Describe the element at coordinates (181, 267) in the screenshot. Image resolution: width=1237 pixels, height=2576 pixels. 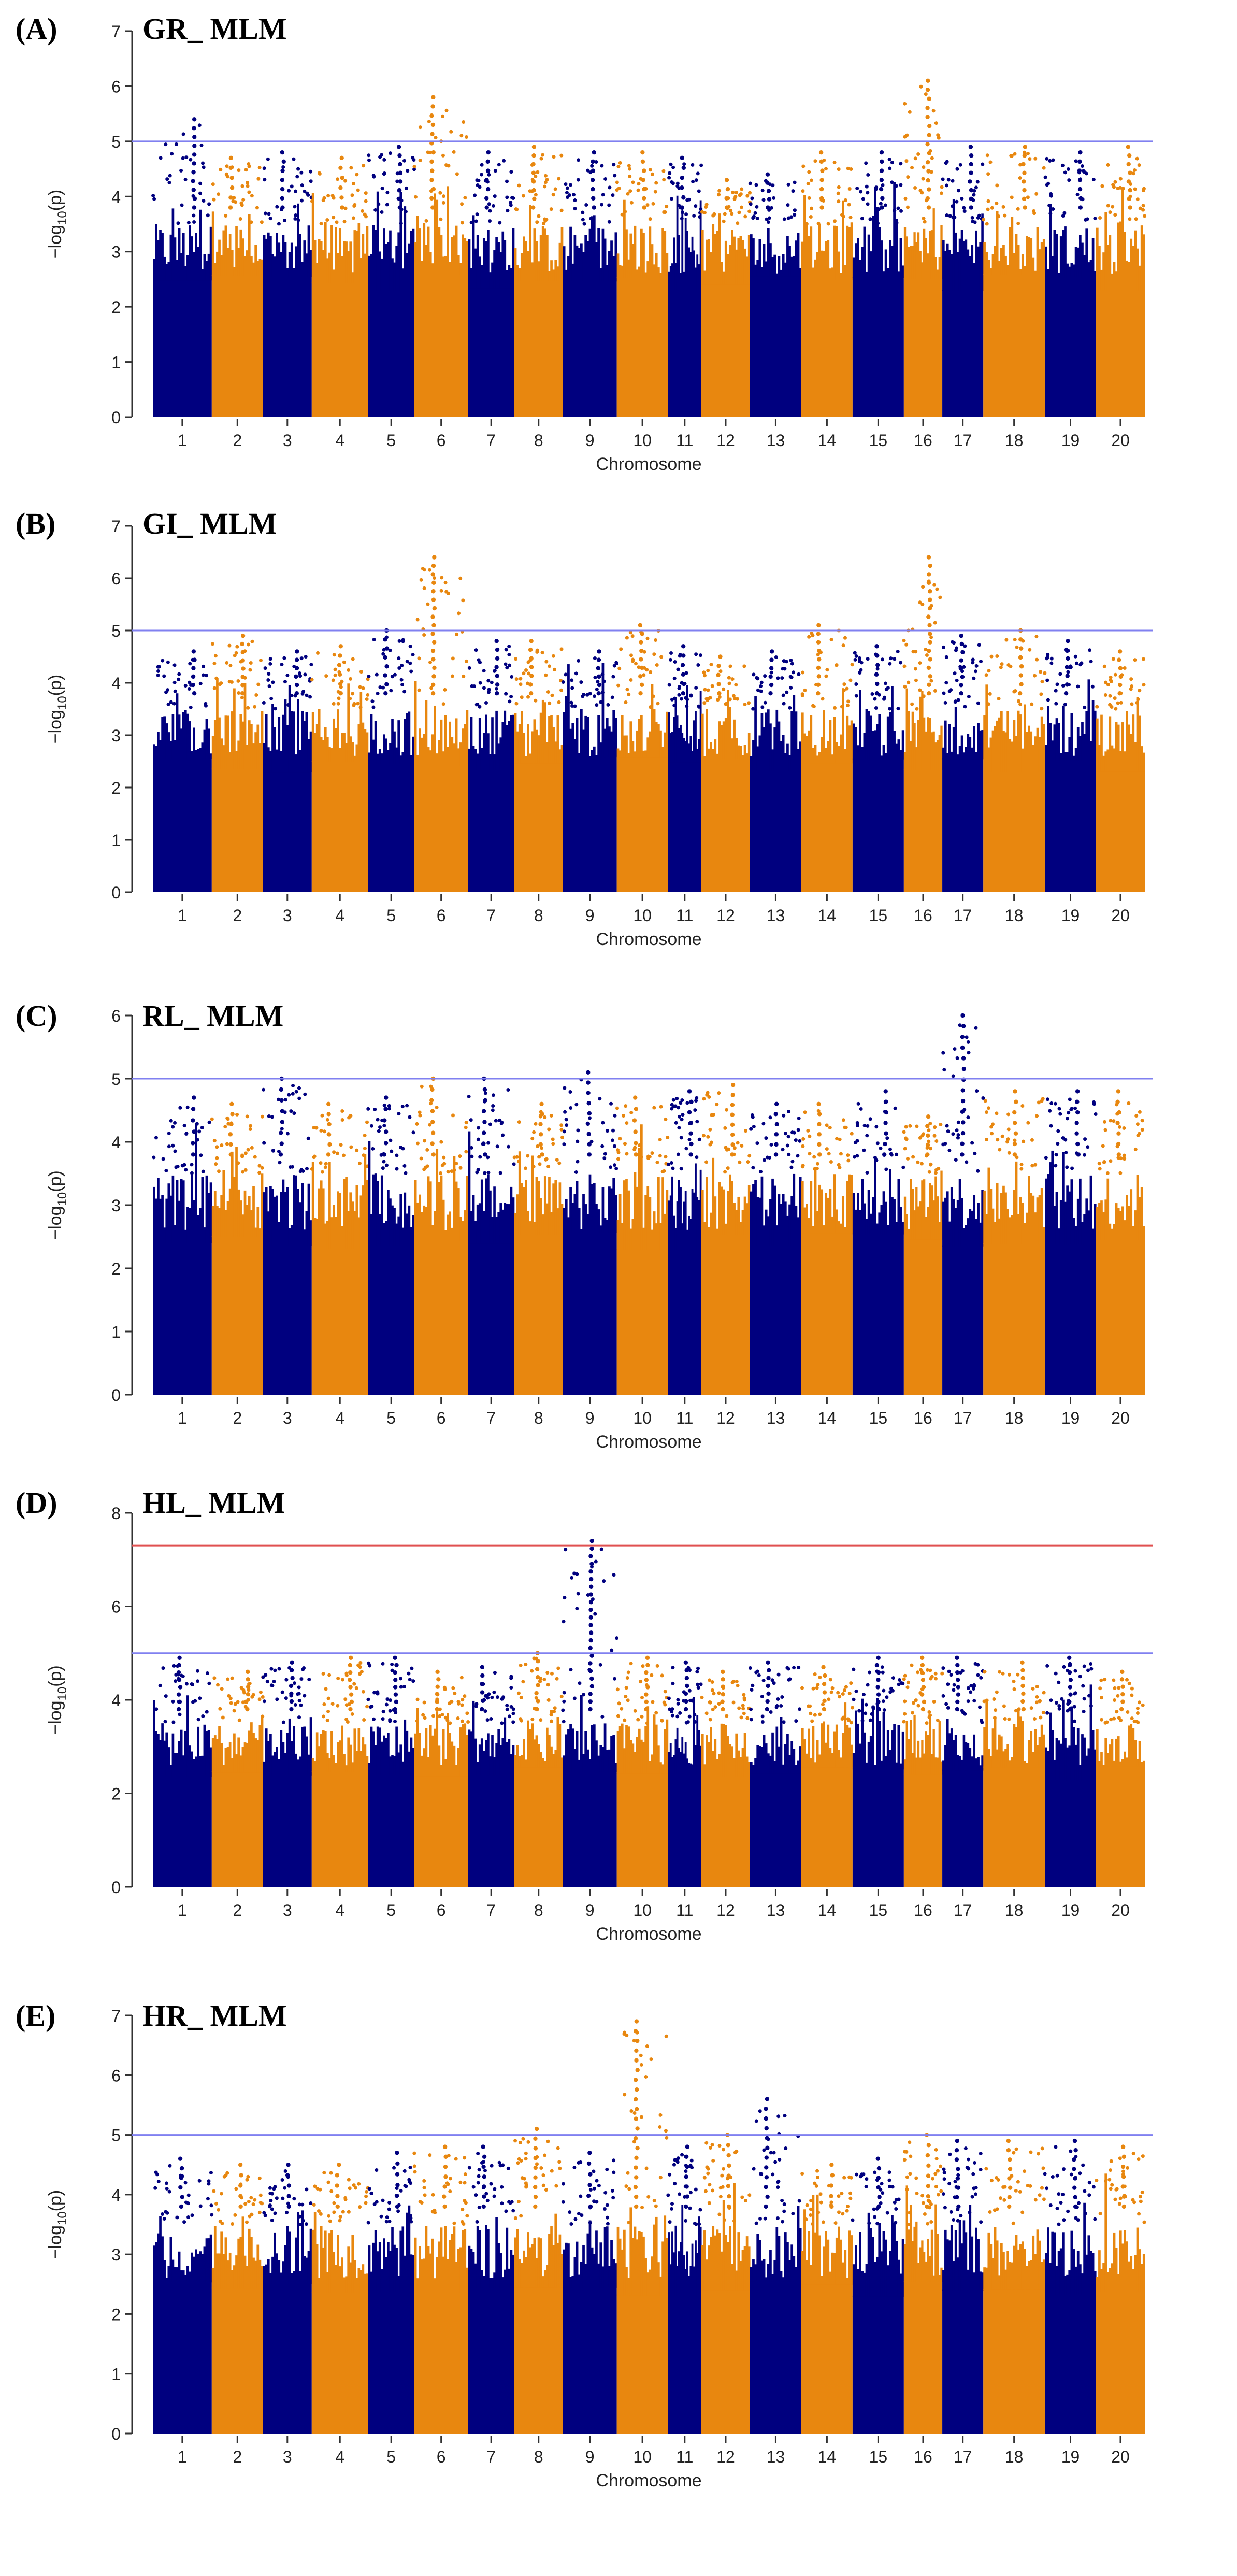
I see `chromosome-1-points` at that location.